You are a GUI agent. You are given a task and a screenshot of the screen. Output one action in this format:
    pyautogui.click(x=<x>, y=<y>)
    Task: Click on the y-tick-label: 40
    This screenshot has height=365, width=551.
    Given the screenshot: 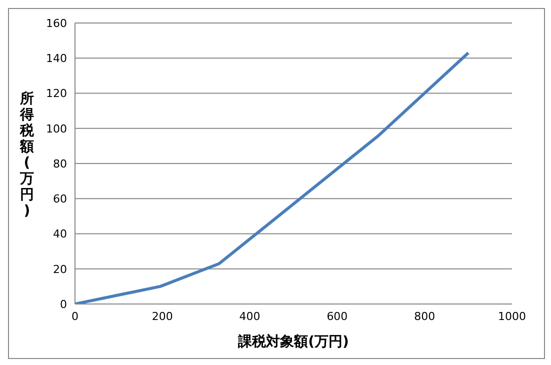 What is the action you would take?
    pyautogui.click(x=60, y=234)
    